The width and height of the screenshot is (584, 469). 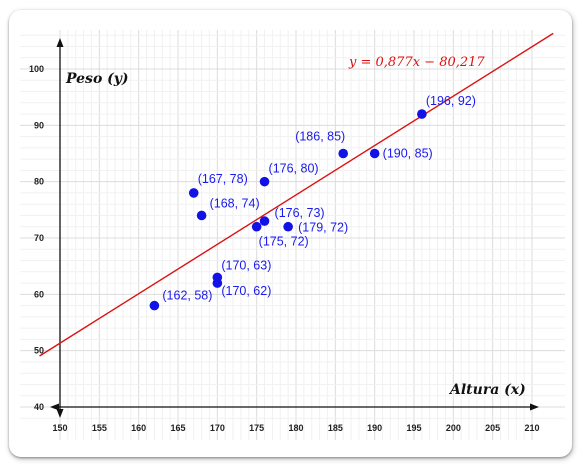 What do you see at coordinates (97, 79) in the screenshot?
I see `y-axis-title: Peso (y)` at bounding box center [97, 79].